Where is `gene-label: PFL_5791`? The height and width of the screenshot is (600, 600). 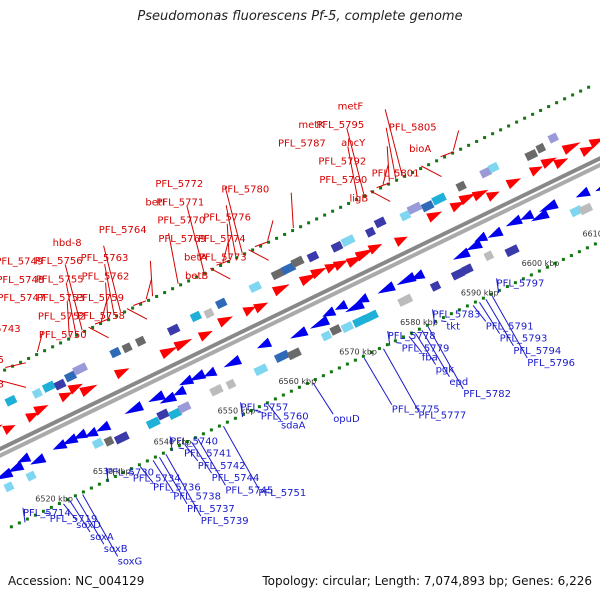
gene-label: PFL_5791 is located at coordinates (510, 326).